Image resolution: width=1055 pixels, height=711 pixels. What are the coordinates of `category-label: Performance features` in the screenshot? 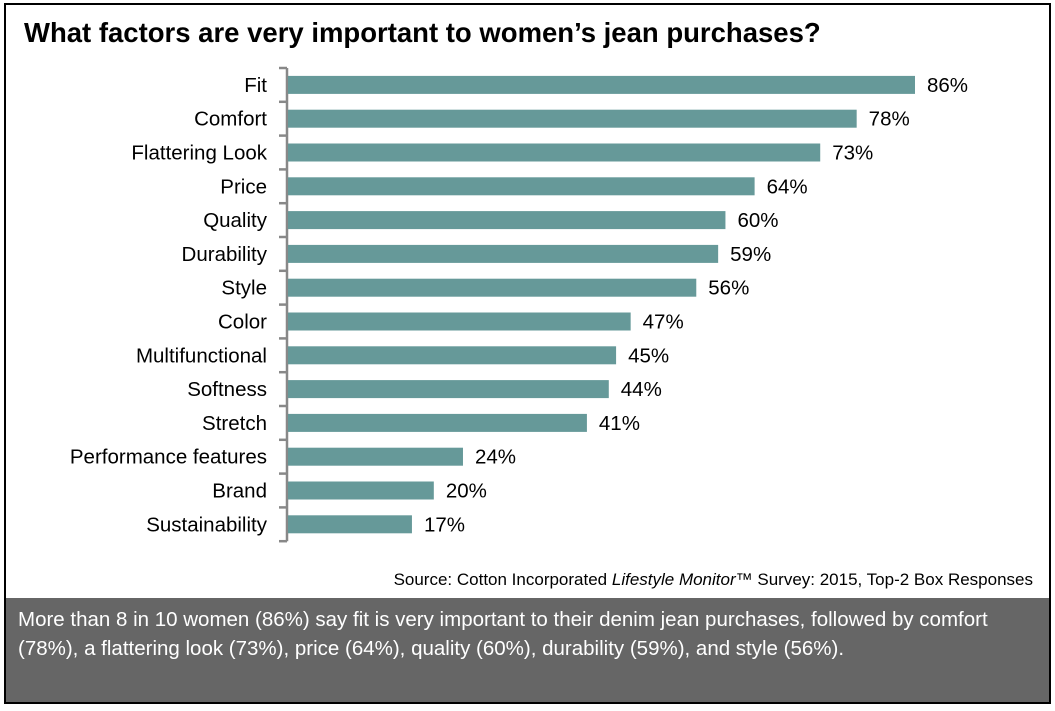 It's located at (168, 457).